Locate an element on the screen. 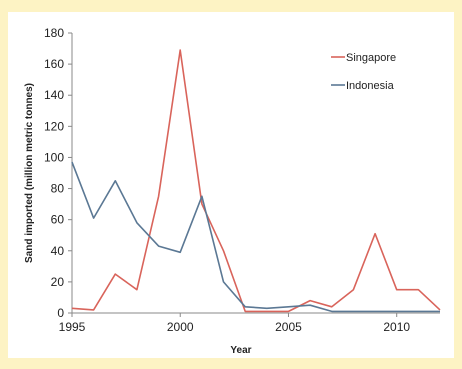 This screenshot has width=462, height=369. y-tick-label: 120 is located at coordinates (54, 126).